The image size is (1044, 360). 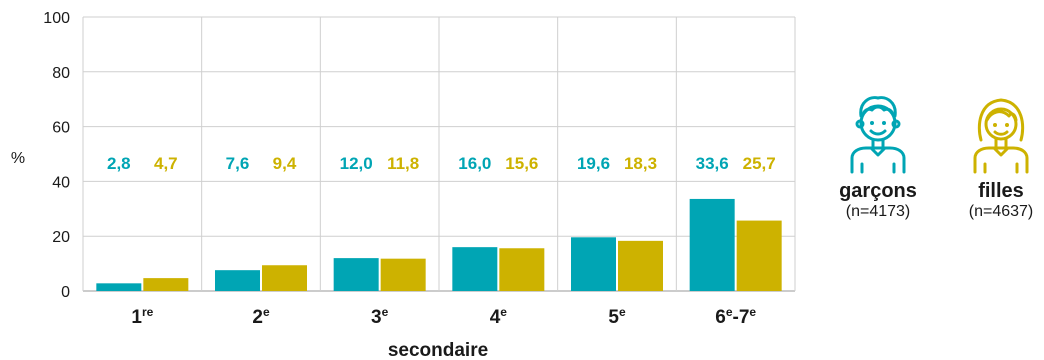 What do you see at coordinates (474, 163) in the screenshot?
I see `data-label-garcons: 16,0` at bounding box center [474, 163].